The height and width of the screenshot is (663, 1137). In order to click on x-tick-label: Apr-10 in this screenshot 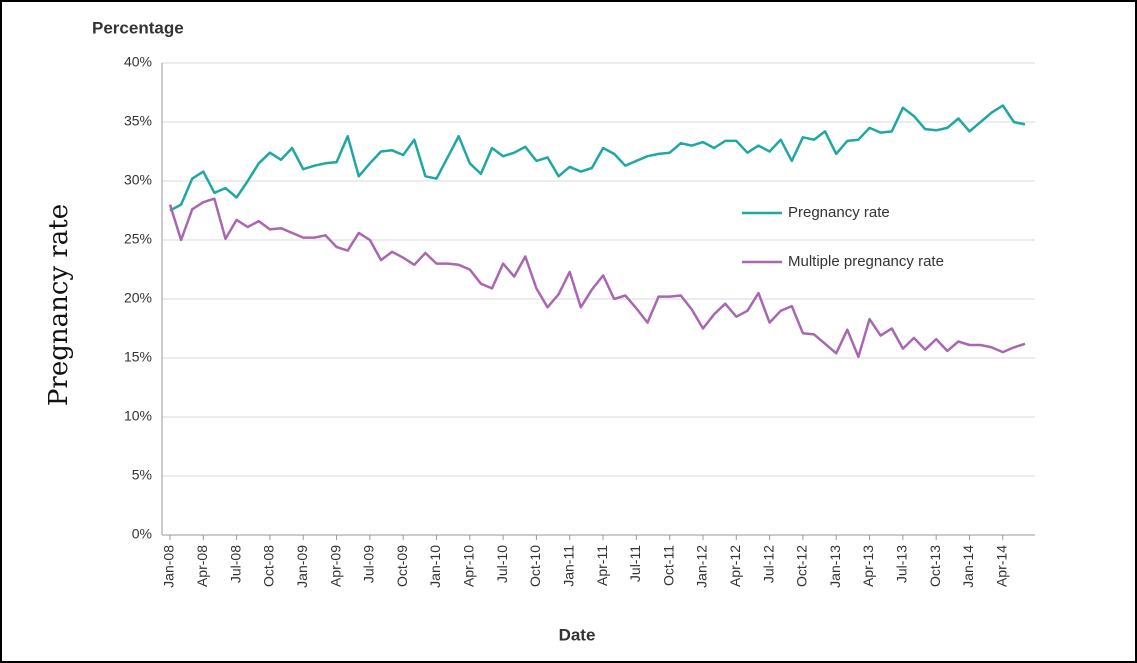, I will do `click(469, 566)`.